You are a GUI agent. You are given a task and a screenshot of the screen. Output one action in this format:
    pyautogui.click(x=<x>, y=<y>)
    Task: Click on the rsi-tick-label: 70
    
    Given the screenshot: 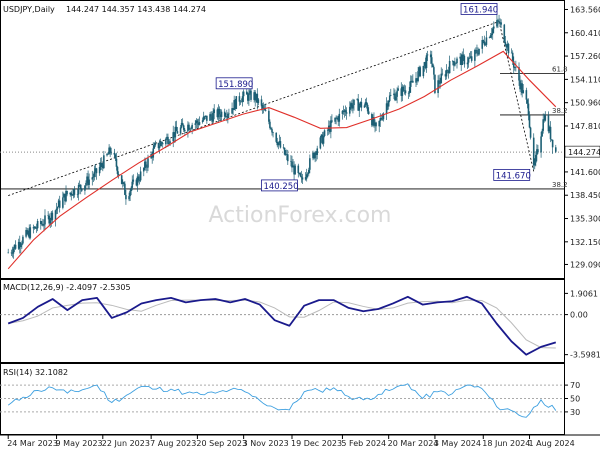 What is the action you would take?
    pyautogui.click(x=575, y=385)
    